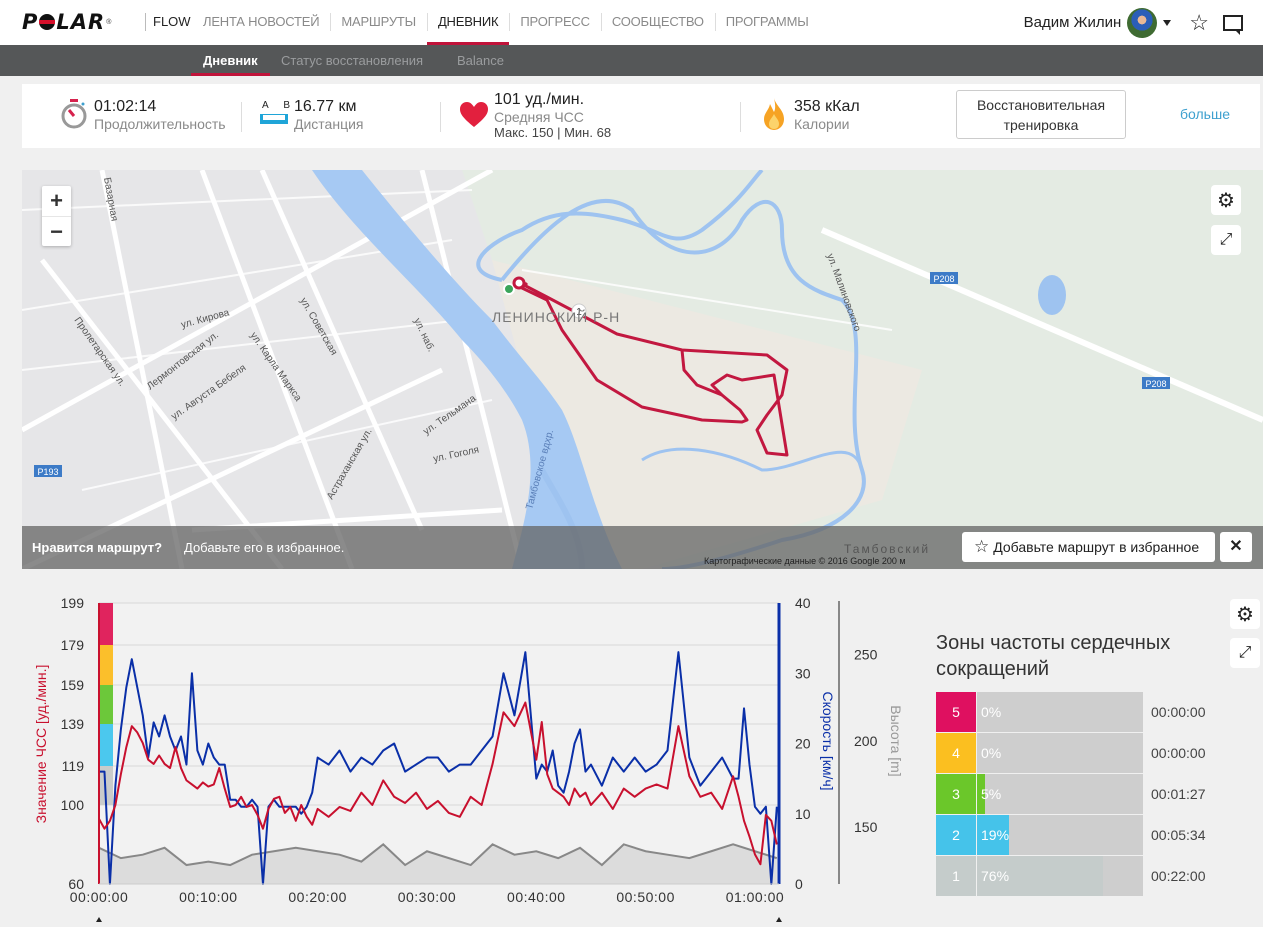 This screenshot has width=1263, height=927. I want to click on nav-programs: ПРОГРАММЫ, so click(767, 22).